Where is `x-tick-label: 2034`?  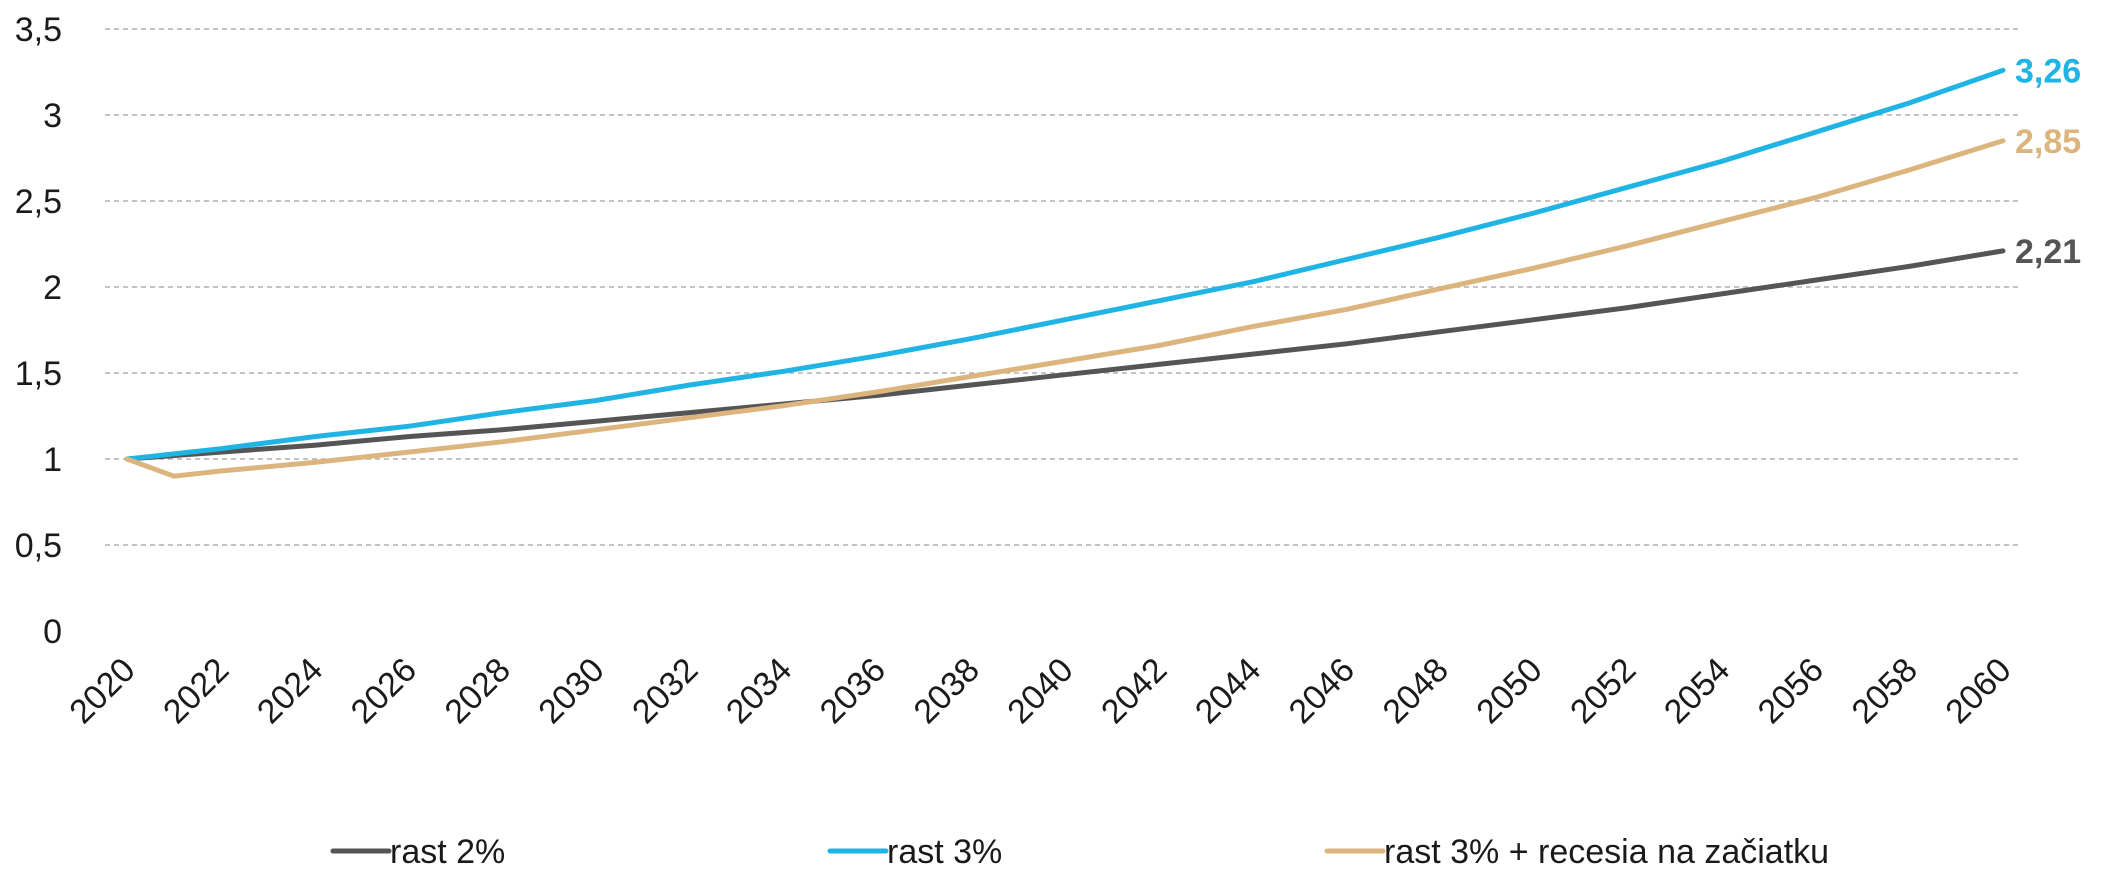 x-tick-label: 2034 is located at coordinates (759, 691).